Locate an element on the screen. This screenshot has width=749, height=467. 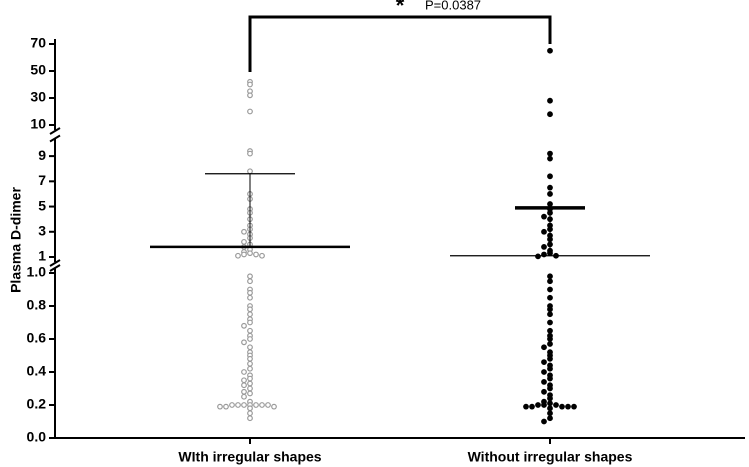
p-value: P=0.0387 is located at coordinates (453, 6).